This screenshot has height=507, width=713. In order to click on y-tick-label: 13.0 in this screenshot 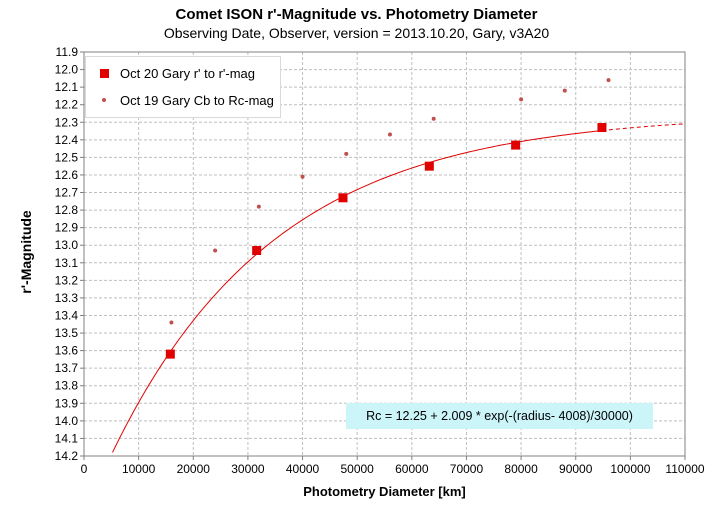, I will do `click(67, 245)`.